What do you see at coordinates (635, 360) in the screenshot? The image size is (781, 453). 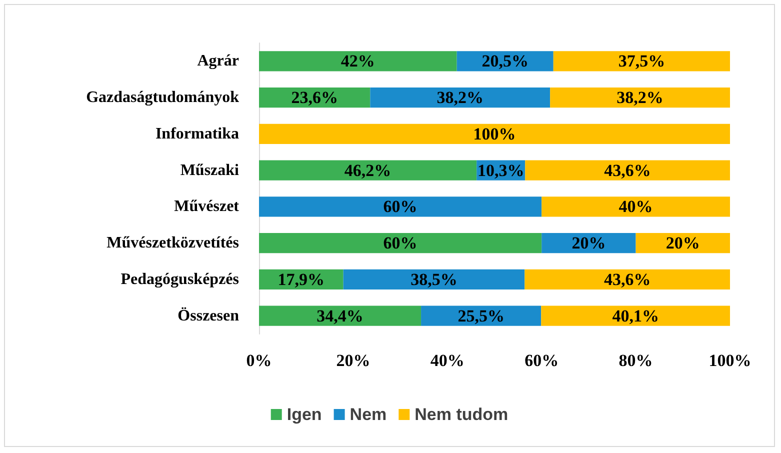 I see `x-tick-label: 80%` at bounding box center [635, 360].